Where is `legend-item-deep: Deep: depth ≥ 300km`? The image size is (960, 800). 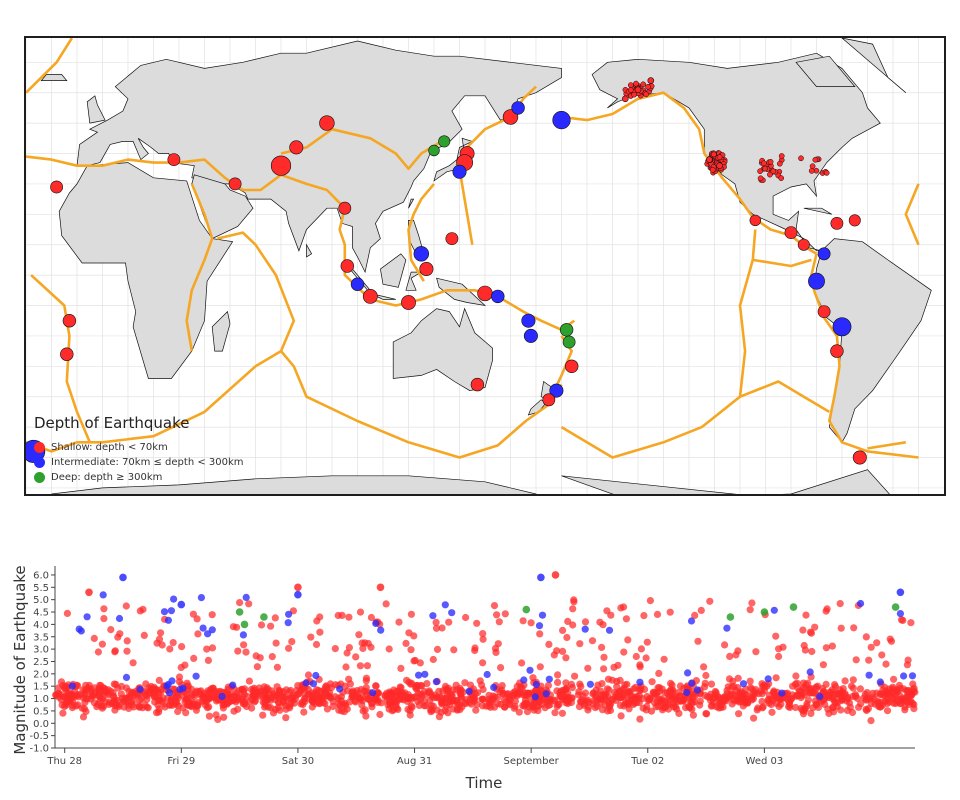
legend-item-deep: Deep: depth ≥ 300km is located at coordinates (139, 477).